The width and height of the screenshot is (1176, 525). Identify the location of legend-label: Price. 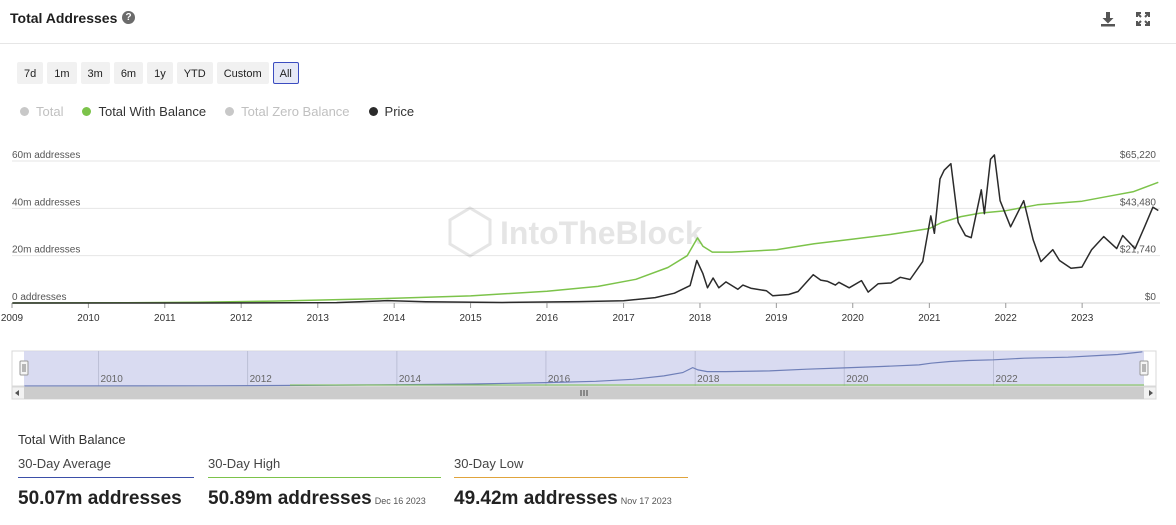
(399, 111).